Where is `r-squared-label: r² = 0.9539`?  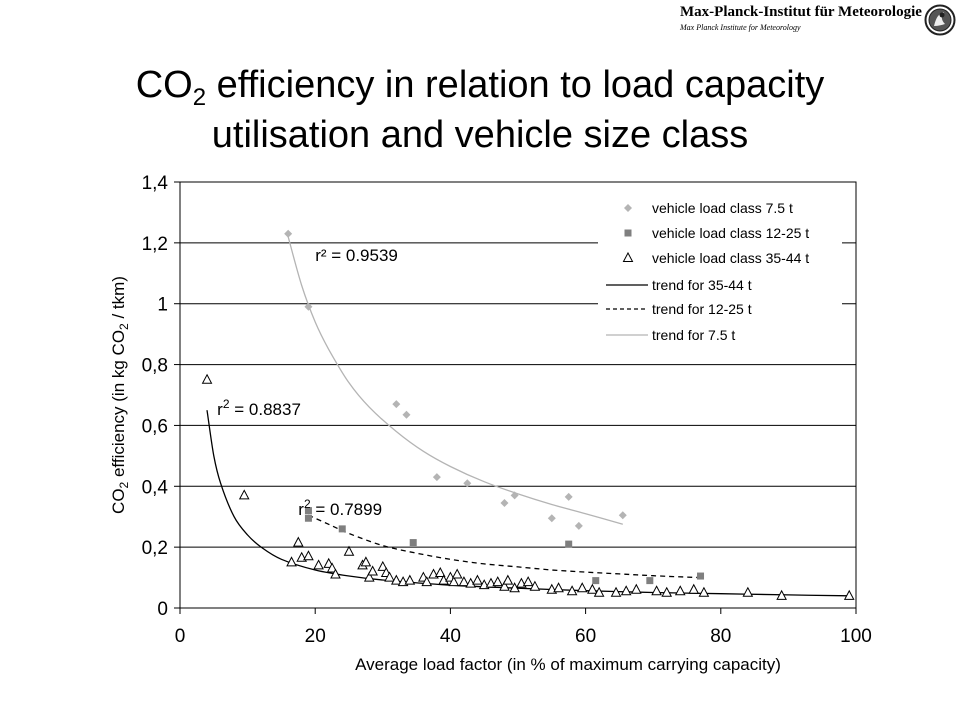
r-squared-label: r² = 0.9539 is located at coordinates (356, 255).